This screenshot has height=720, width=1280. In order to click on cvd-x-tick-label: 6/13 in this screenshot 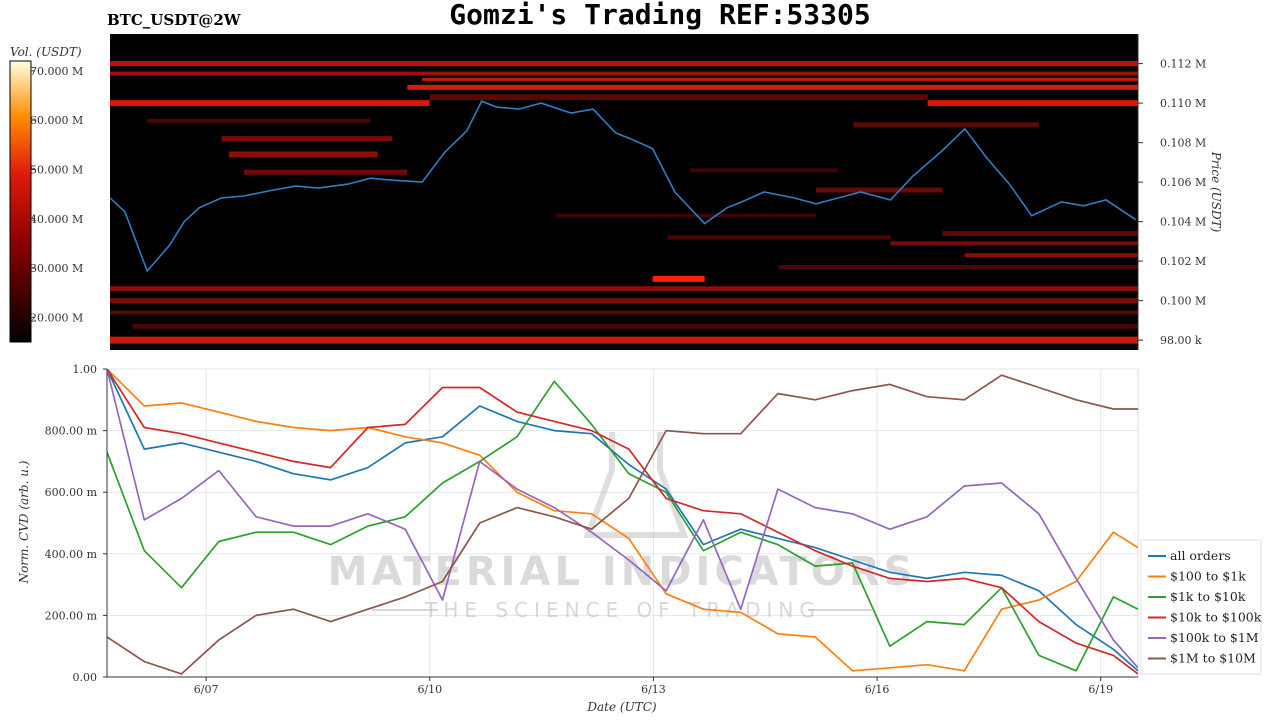, I will do `click(653, 689)`.